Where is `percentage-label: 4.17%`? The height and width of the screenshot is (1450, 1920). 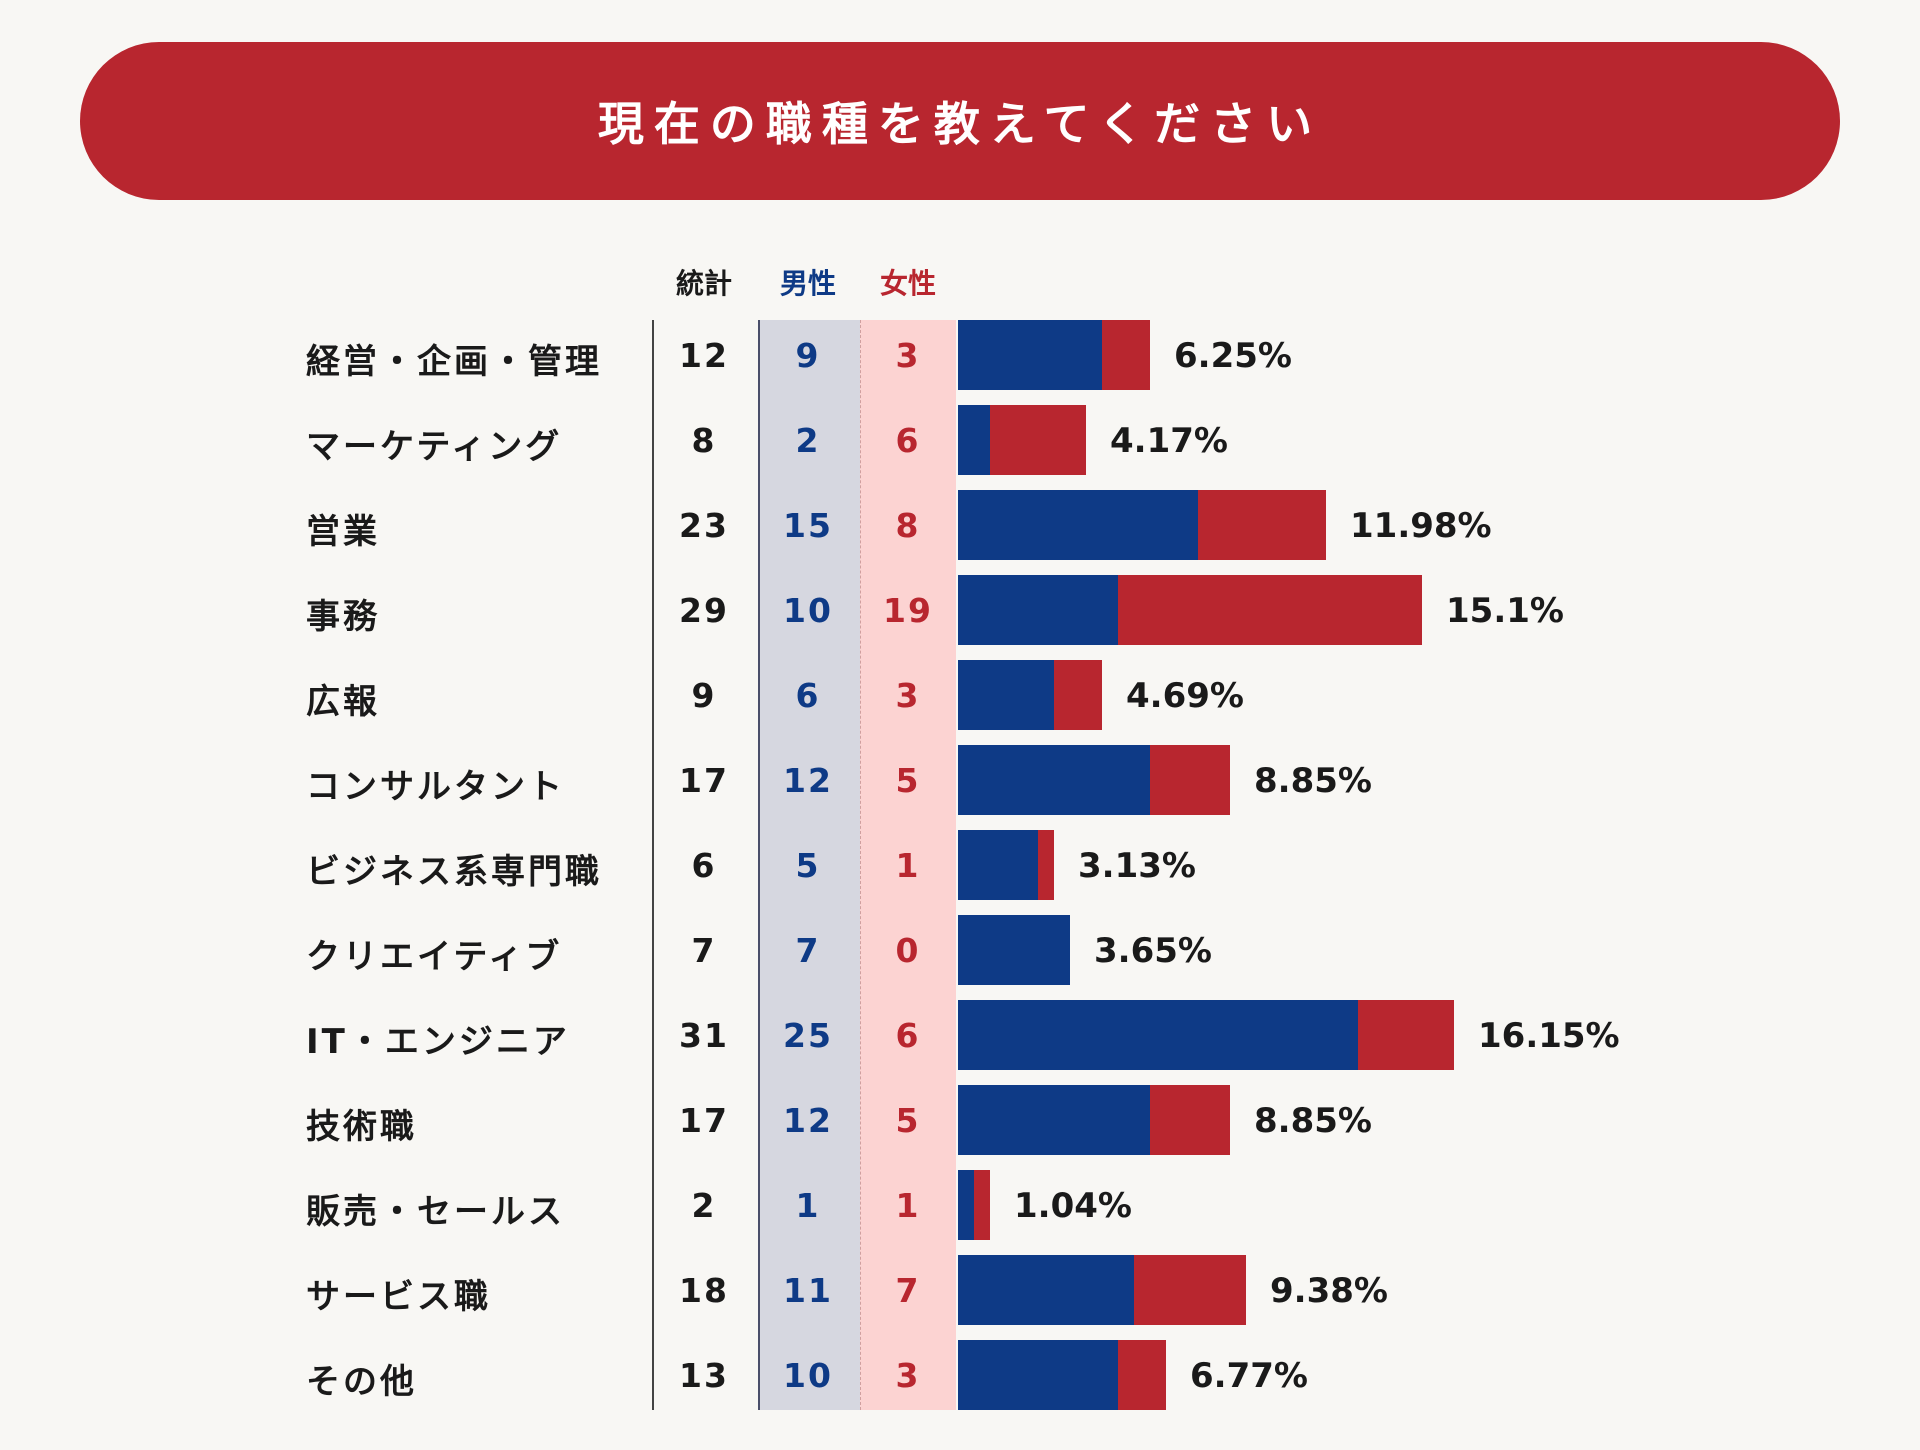 percentage-label: 4.17% is located at coordinates (1169, 441).